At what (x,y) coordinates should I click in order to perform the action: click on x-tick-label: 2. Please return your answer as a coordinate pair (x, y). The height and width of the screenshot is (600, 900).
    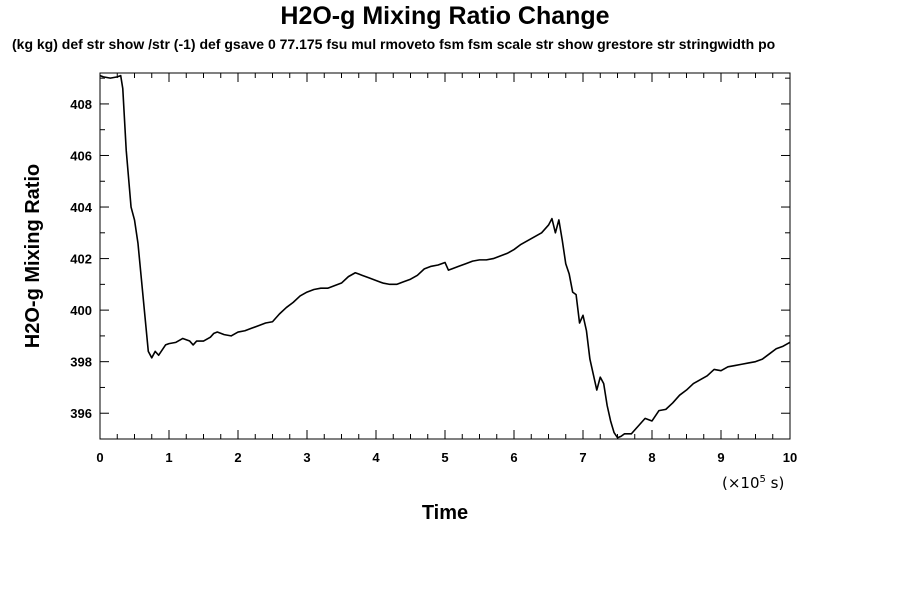
    Looking at the image, I should click on (237, 457).